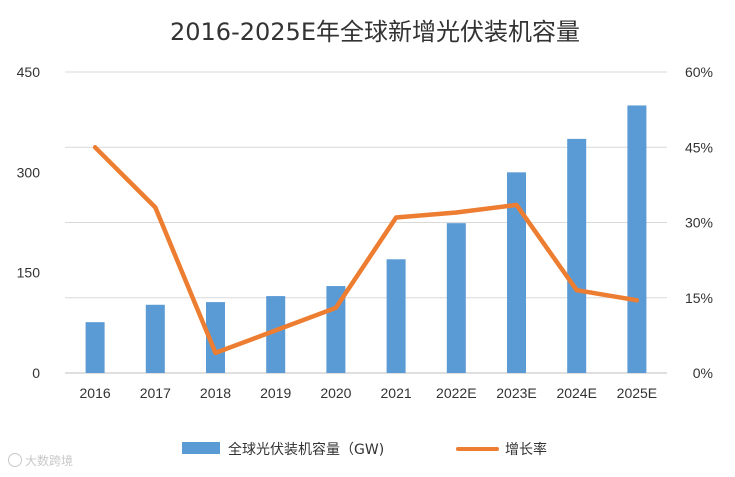 The width and height of the screenshot is (735, 477). Describe the element at coordinates (201, 448) in the screenshot. I see `legend-bar-swatch` at that location.